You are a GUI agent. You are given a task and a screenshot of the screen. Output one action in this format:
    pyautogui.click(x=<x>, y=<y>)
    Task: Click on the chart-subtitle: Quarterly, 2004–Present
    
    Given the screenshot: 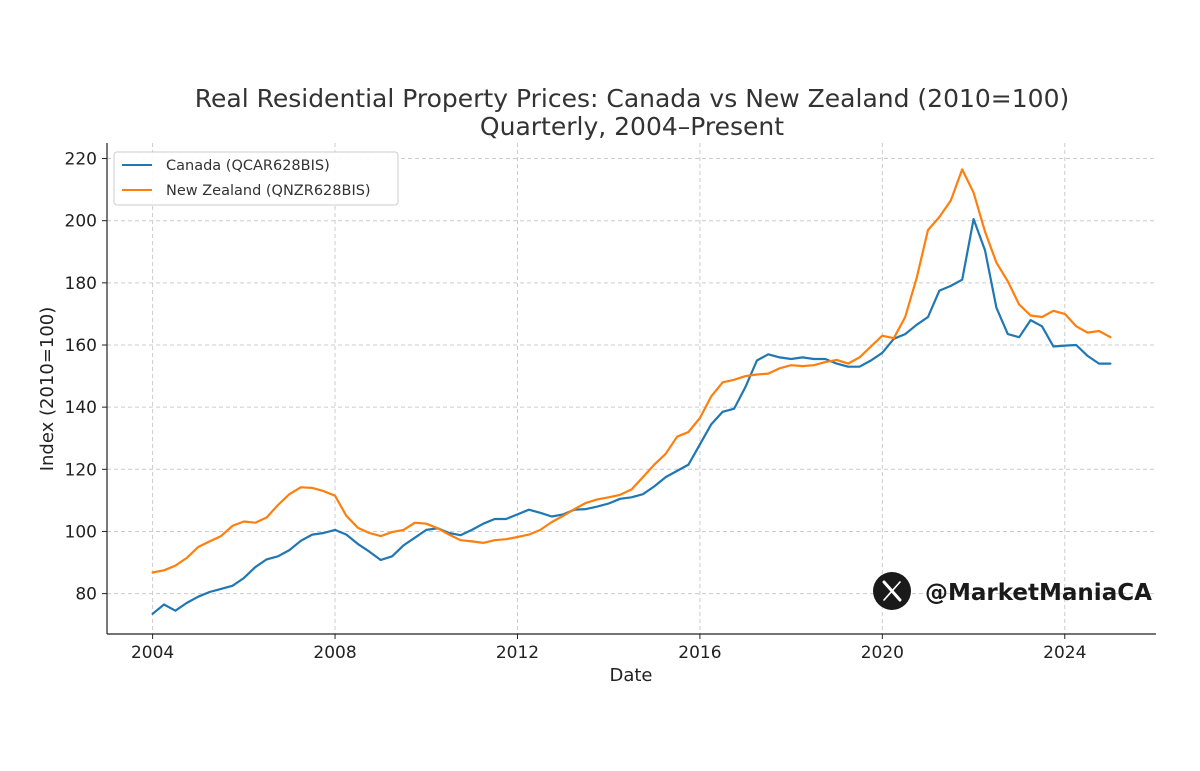 What is the action you would take?
    pyautogui.click(x=632, y=126)
    